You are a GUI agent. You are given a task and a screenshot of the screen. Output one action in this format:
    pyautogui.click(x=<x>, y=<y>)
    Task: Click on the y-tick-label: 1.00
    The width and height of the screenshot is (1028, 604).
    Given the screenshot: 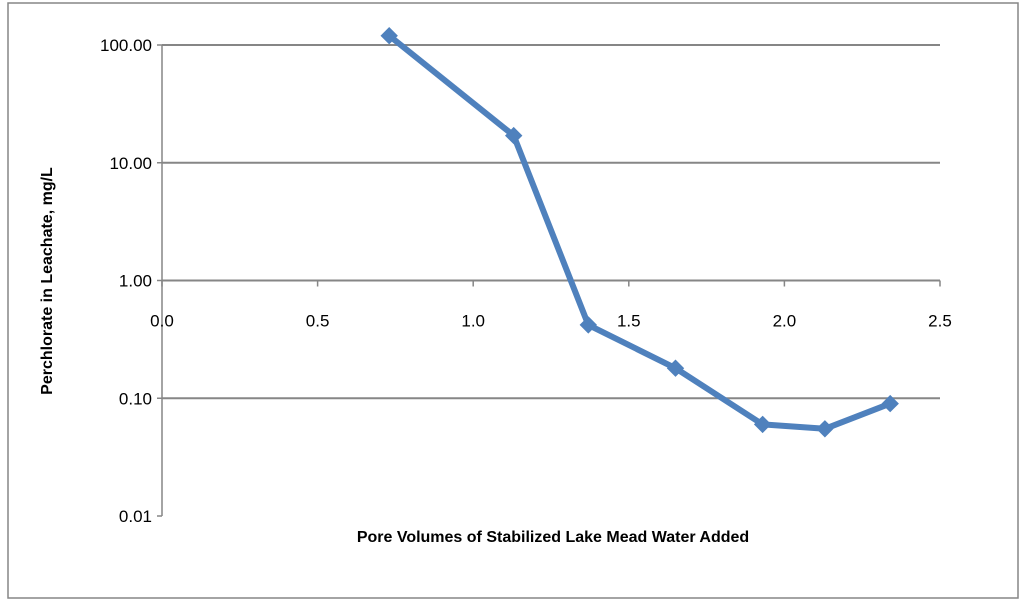 What is the action you would take?
    pyautogui.click(x=135, y=281)
    